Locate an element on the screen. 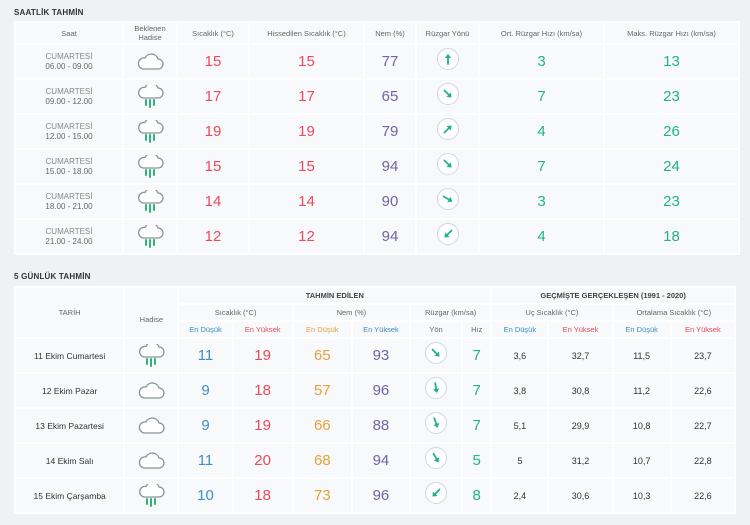  row-time-range: 21.00 - 24.00 is located at coordinates (69, 241).